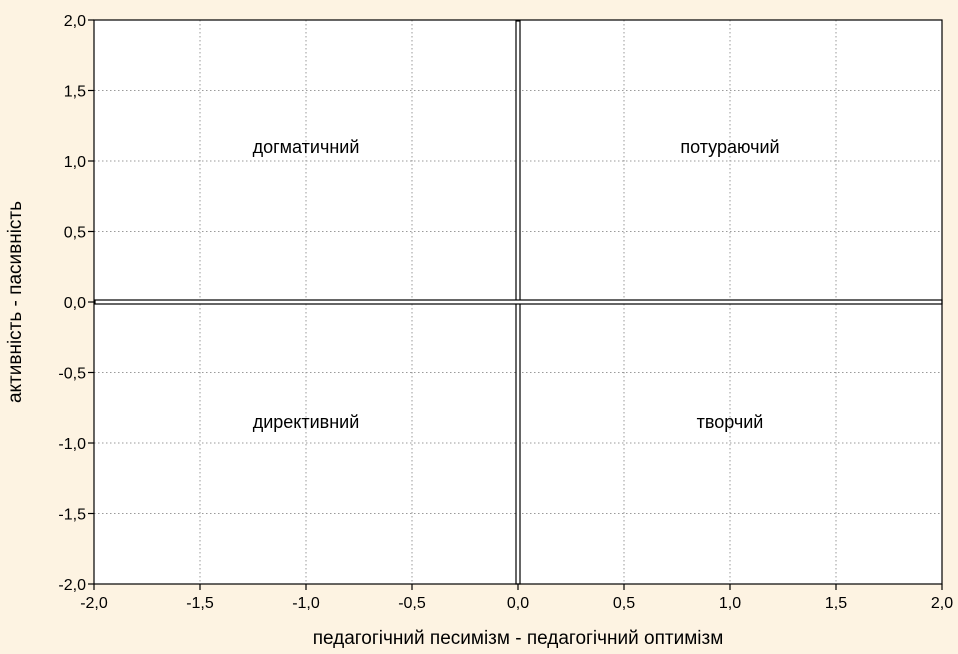  Describe the element at coordinates (75, 233) in the screenshot. I see `y-tick-label-0_5: 0,5` at that location.